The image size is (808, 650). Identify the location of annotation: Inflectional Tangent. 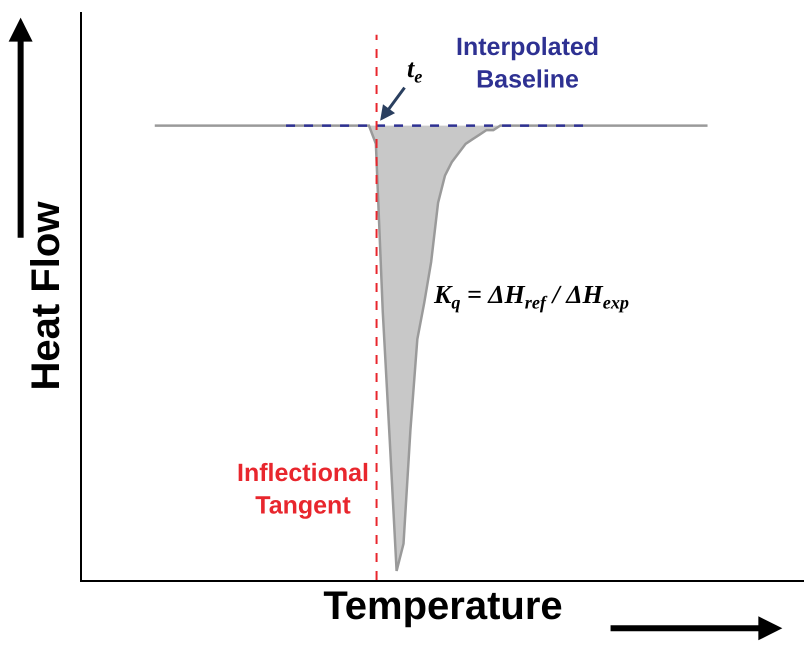
(303, 489).